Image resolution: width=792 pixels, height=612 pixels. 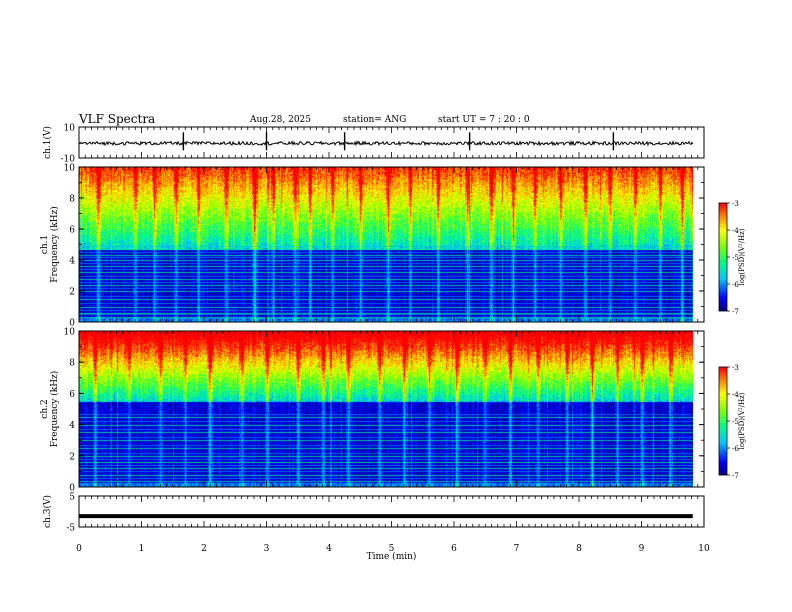 I want to click on colorbar-ch1, so click(x=723, y=257).